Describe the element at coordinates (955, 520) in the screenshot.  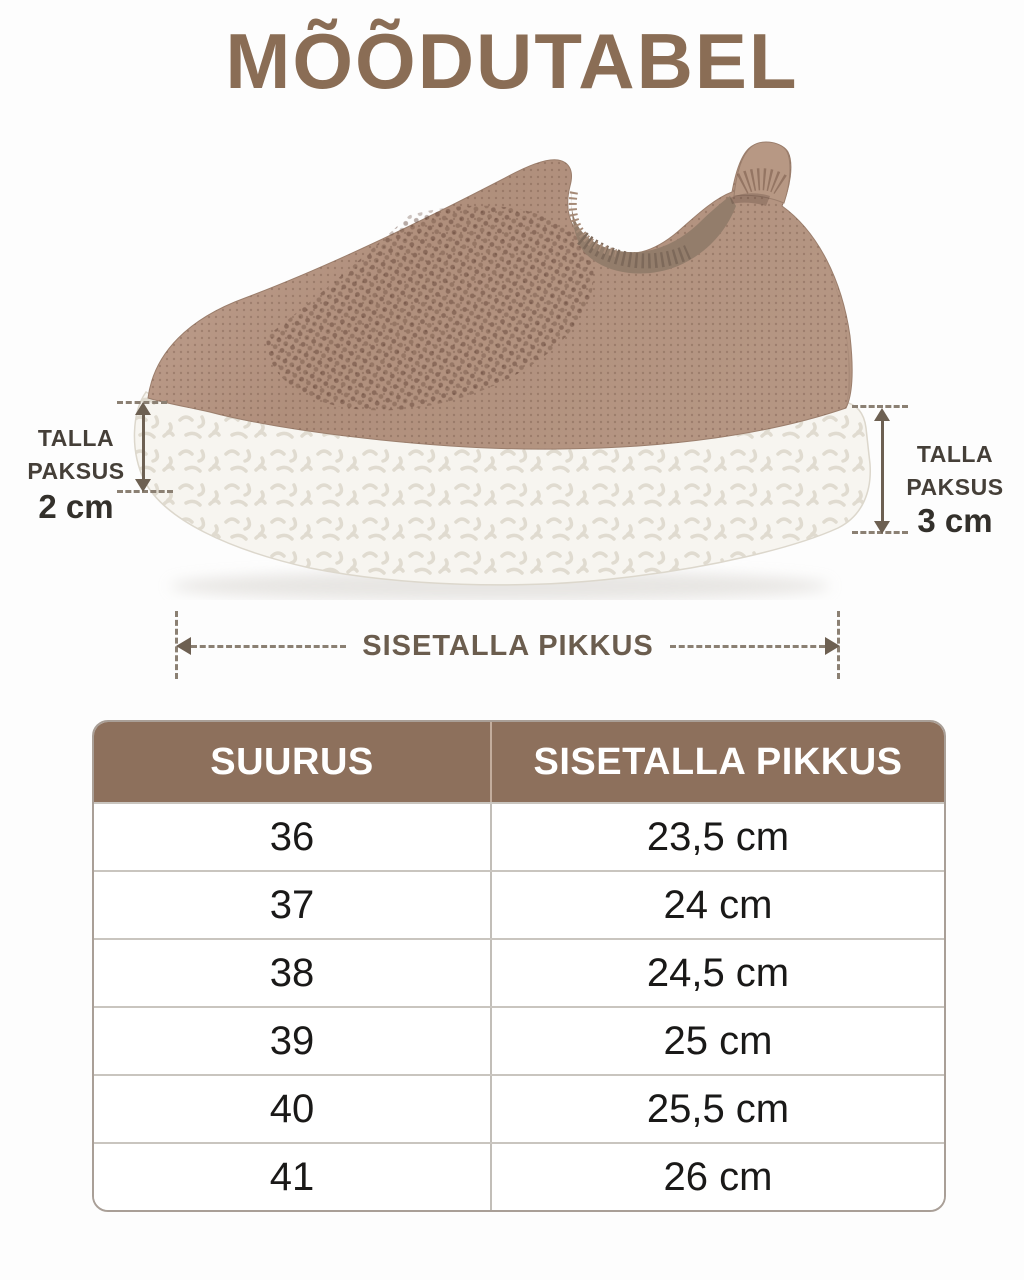
I see `right-sole-thickness-value: 3 cm` at that location.